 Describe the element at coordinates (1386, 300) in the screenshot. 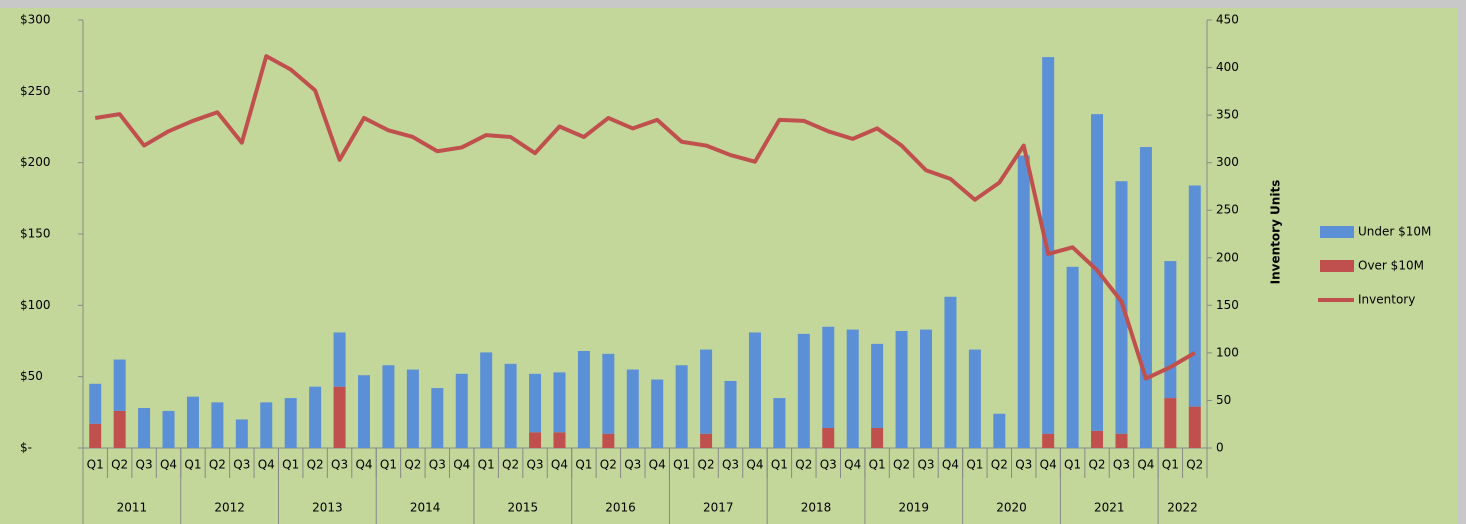

I see `legend-label: Inventory` at that location.